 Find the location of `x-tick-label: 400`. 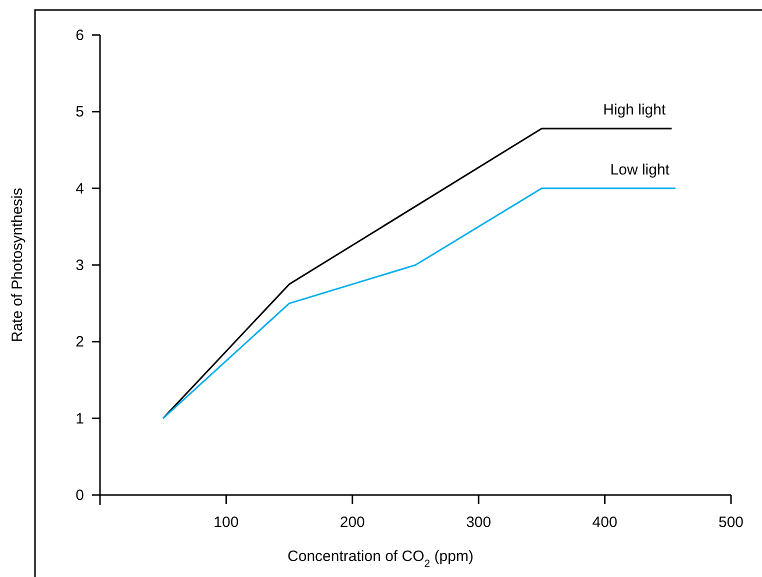

x-tick-label: 400 is located at coordinates (605, 522).